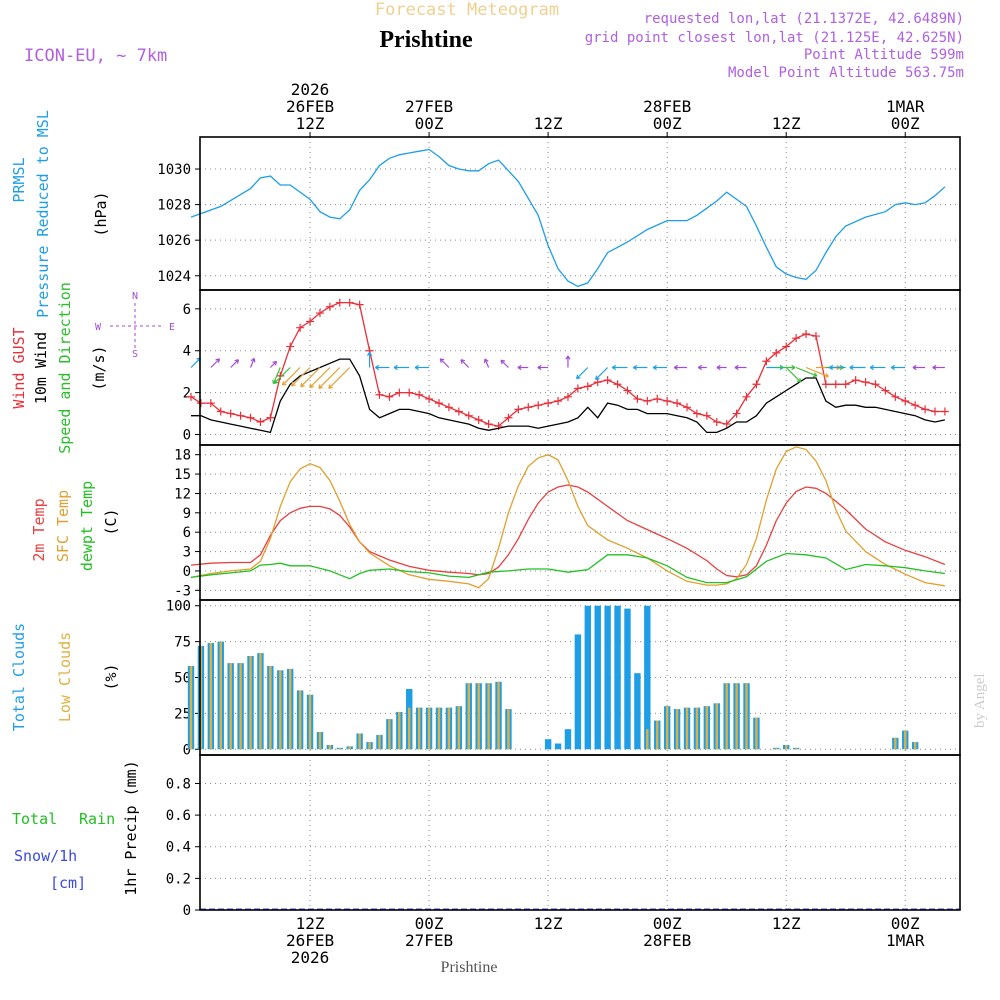 Image resolution: width=1000 pixels, height=1000 pixels. I want to click on point-altitude: Point Altitude 599m, so click(884, 55).